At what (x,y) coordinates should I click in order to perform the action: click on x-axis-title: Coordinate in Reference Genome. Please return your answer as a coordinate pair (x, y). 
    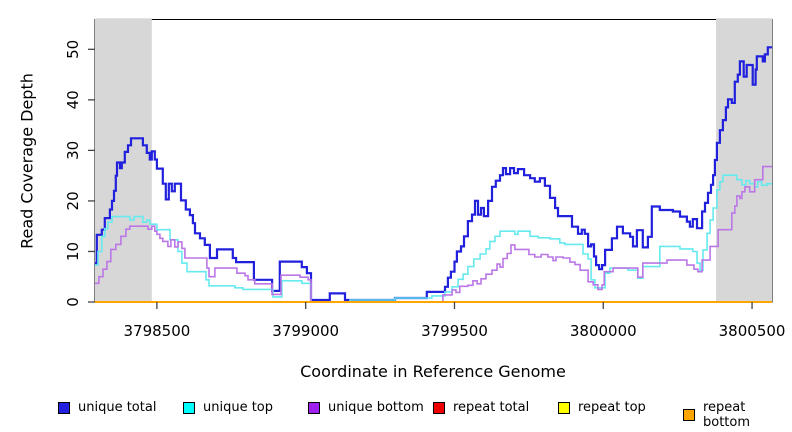
    Looking at the image, I should click on (433, 371).